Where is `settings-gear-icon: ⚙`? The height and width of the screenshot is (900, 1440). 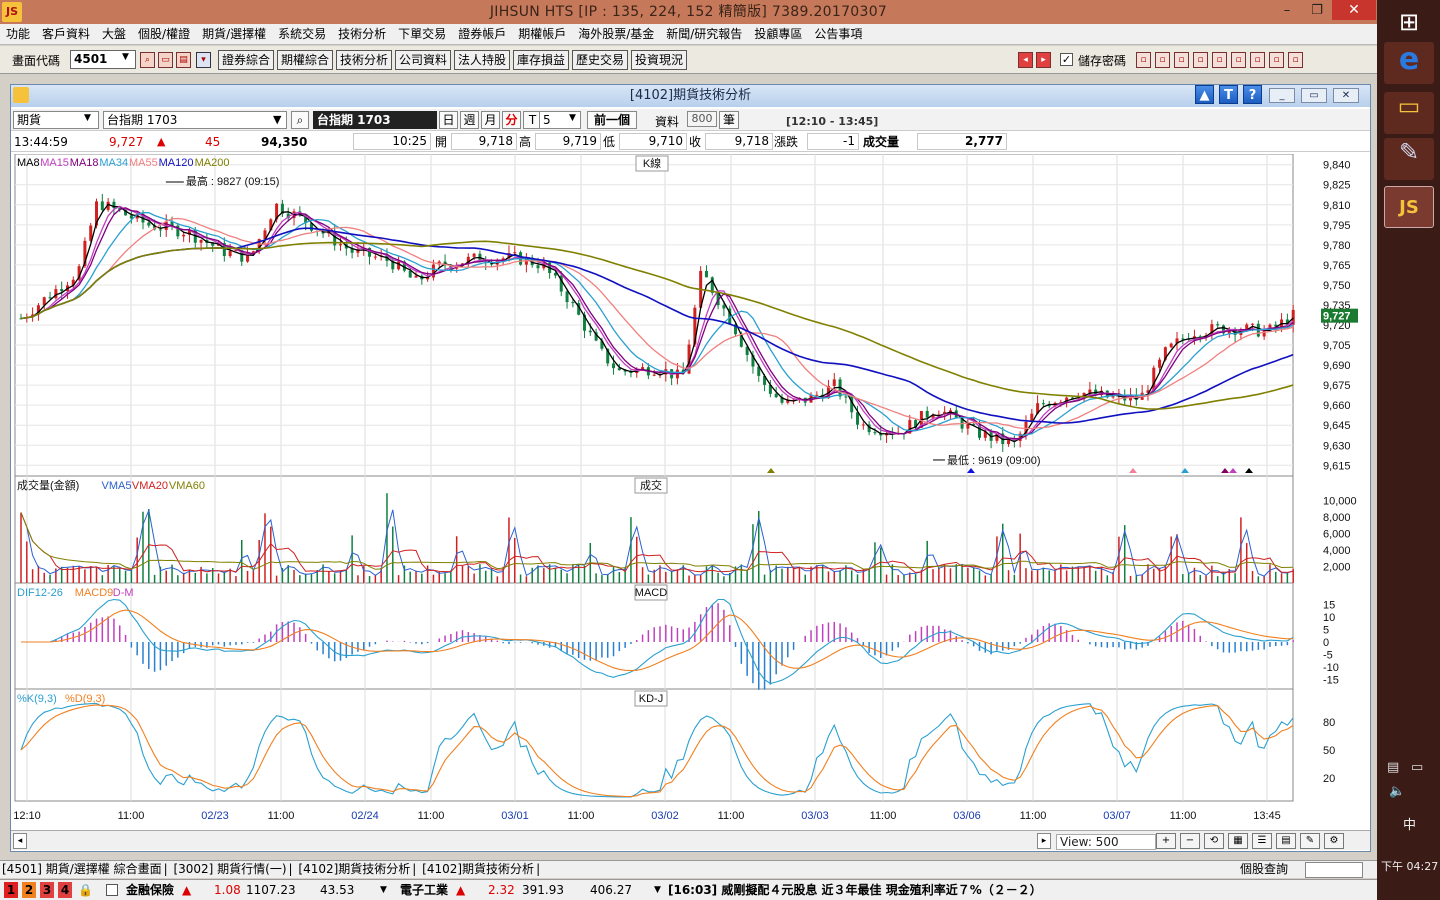
settings-gear-icon: ⚙ is located at coordinates (1334, 841).